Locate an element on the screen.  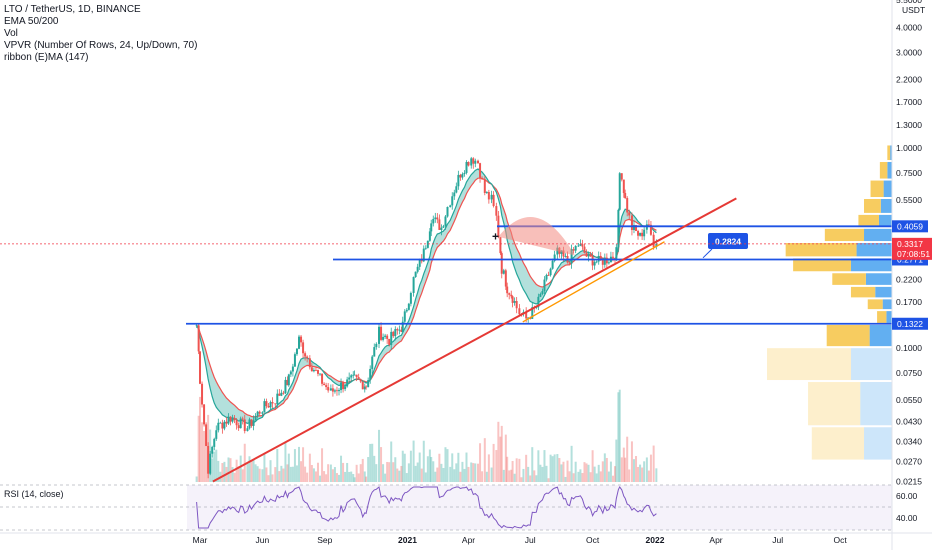
price-tick-label: 1.0000 is located at coordinates (909, 148).